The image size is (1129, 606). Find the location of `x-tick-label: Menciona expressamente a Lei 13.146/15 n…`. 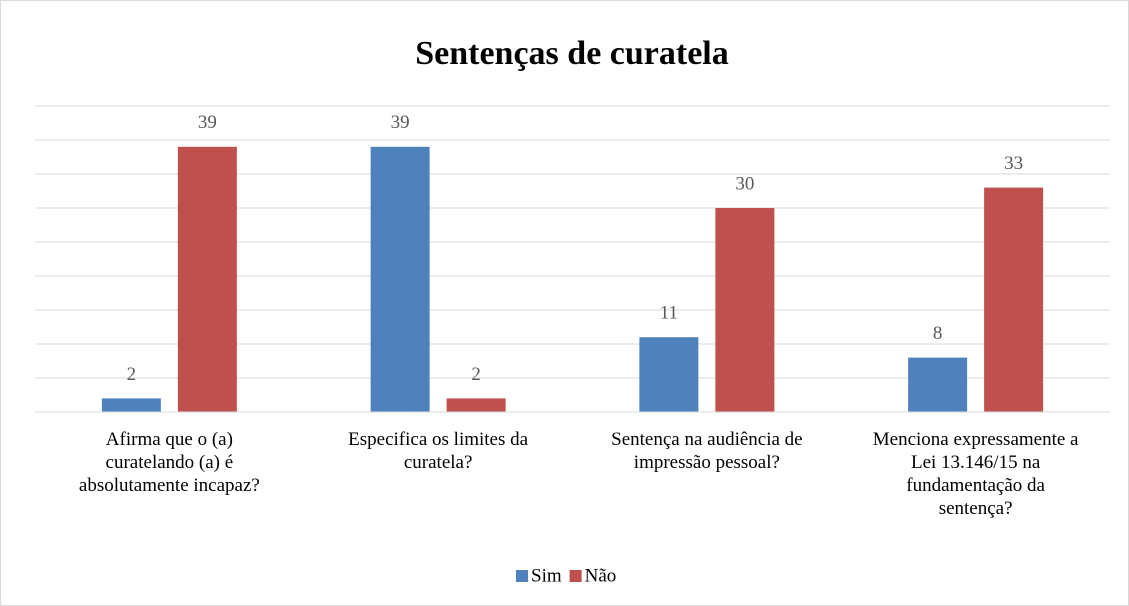

x-tick-label: Menciona expressamente a Lei 13.146/15 n… is located at coordinates (975, 474).